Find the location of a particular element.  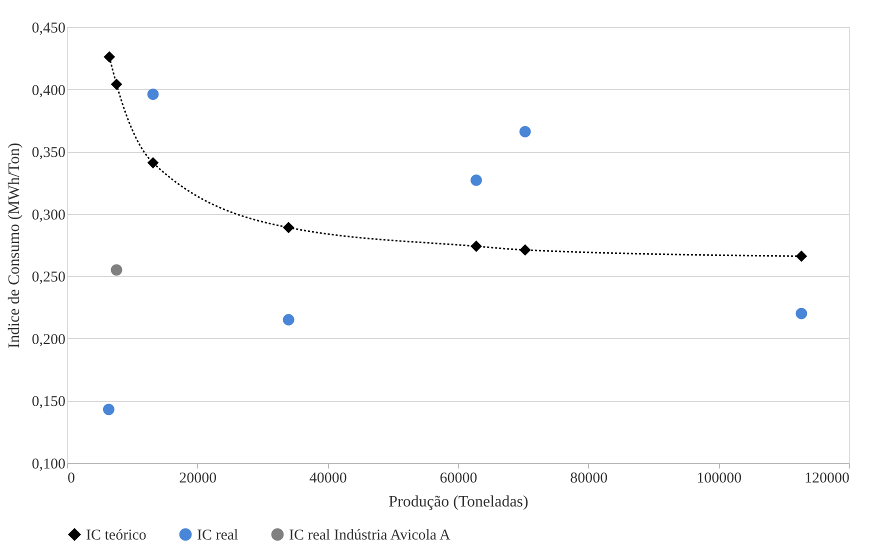

x-tick-label: 60000 is located at coordinates (459, 478).